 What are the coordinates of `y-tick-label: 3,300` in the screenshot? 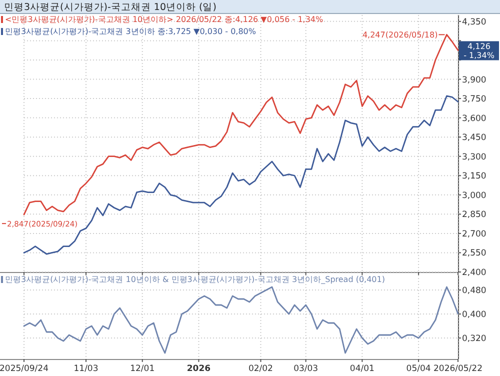 It's located at (474, 157).